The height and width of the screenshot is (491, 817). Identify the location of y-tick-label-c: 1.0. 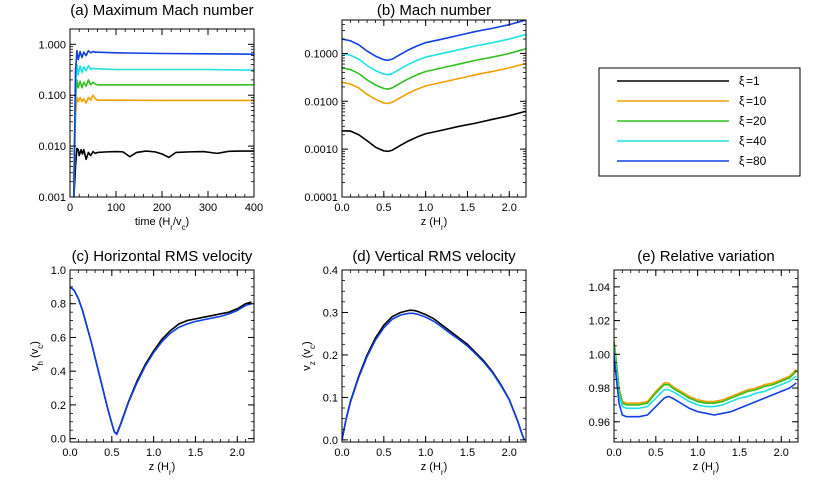
(58, 271).